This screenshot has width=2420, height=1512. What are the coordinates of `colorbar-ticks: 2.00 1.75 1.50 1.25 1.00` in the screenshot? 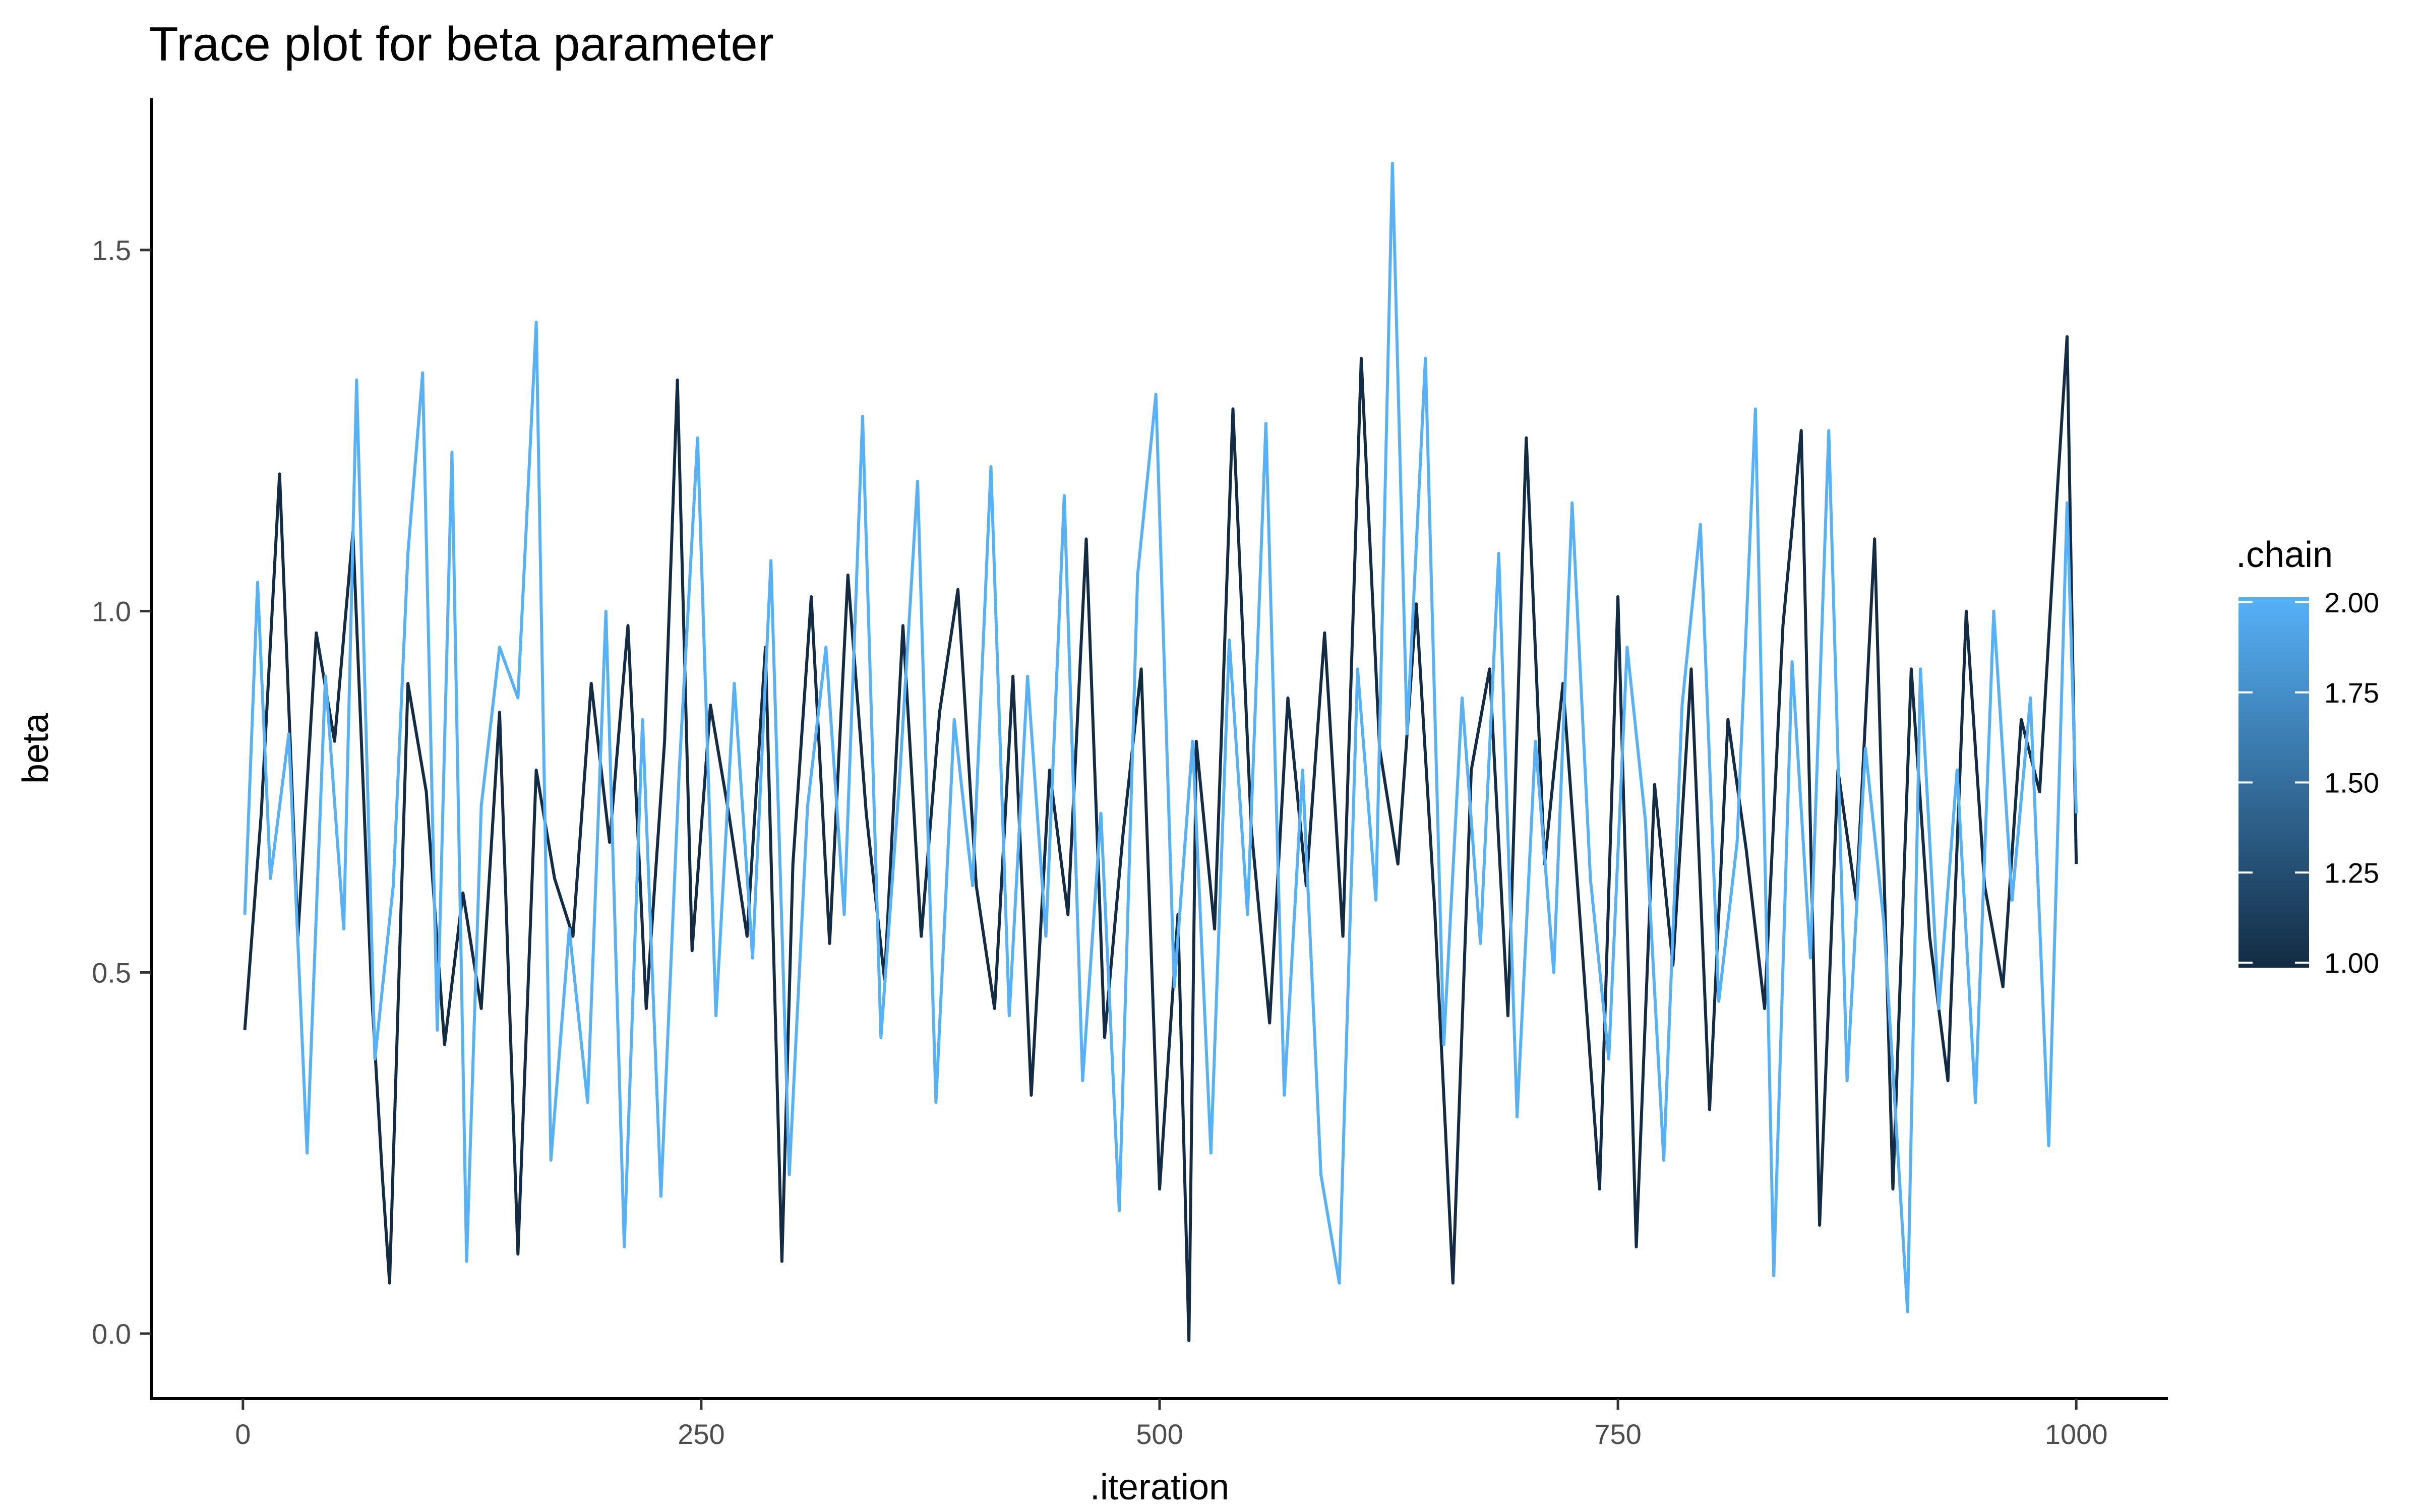 It's located at (2308, 783).